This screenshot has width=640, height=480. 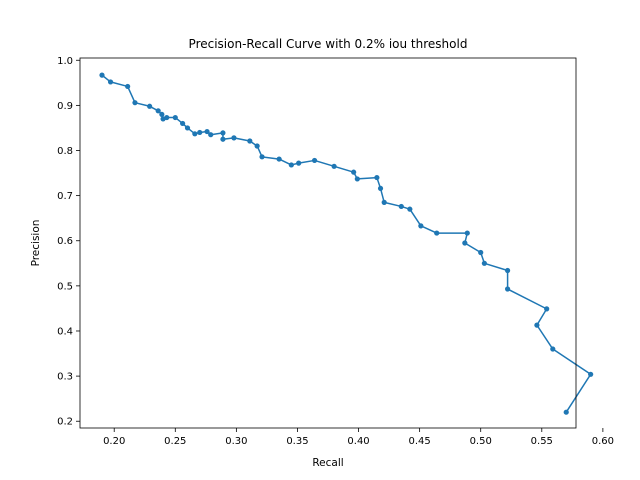 I want to click on x-axis-label: Recall, so click(x=327, y=463).